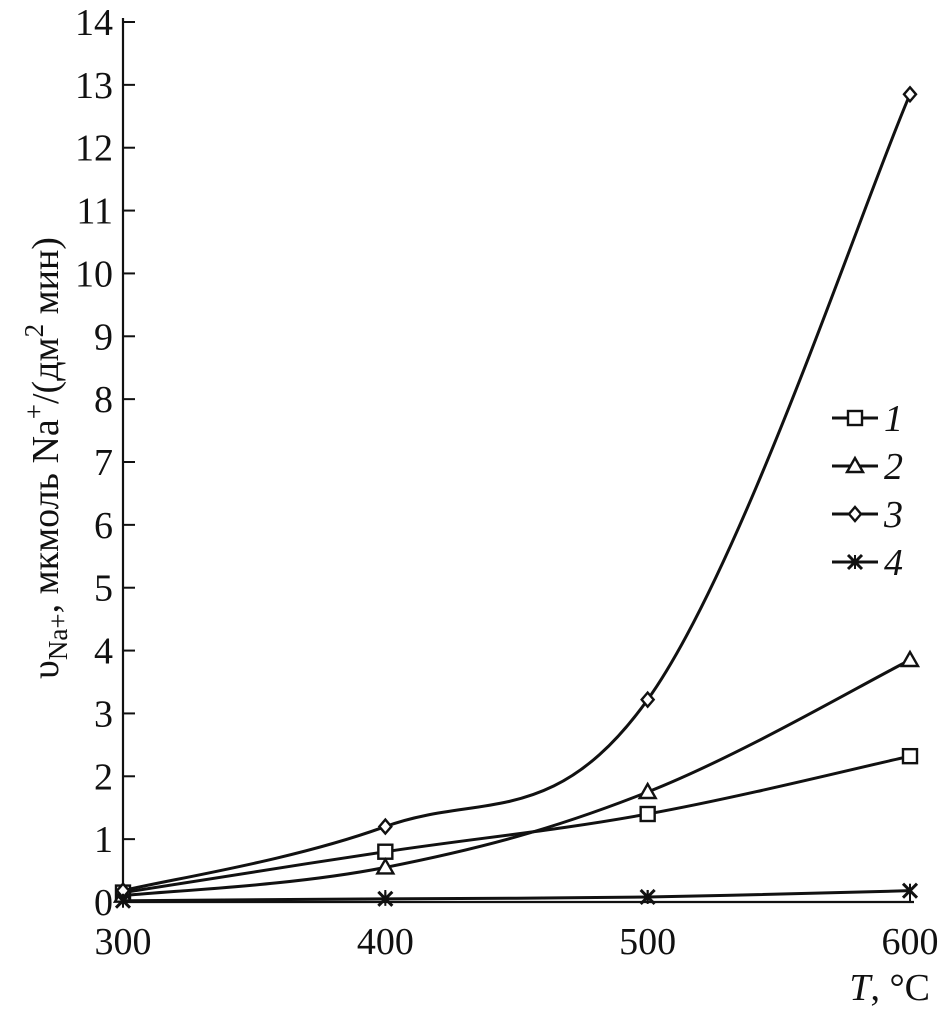  Describe the element at coordinates (58, 636) in the screenshot. I see `y-axis-label-subscript: Na+` at that location.